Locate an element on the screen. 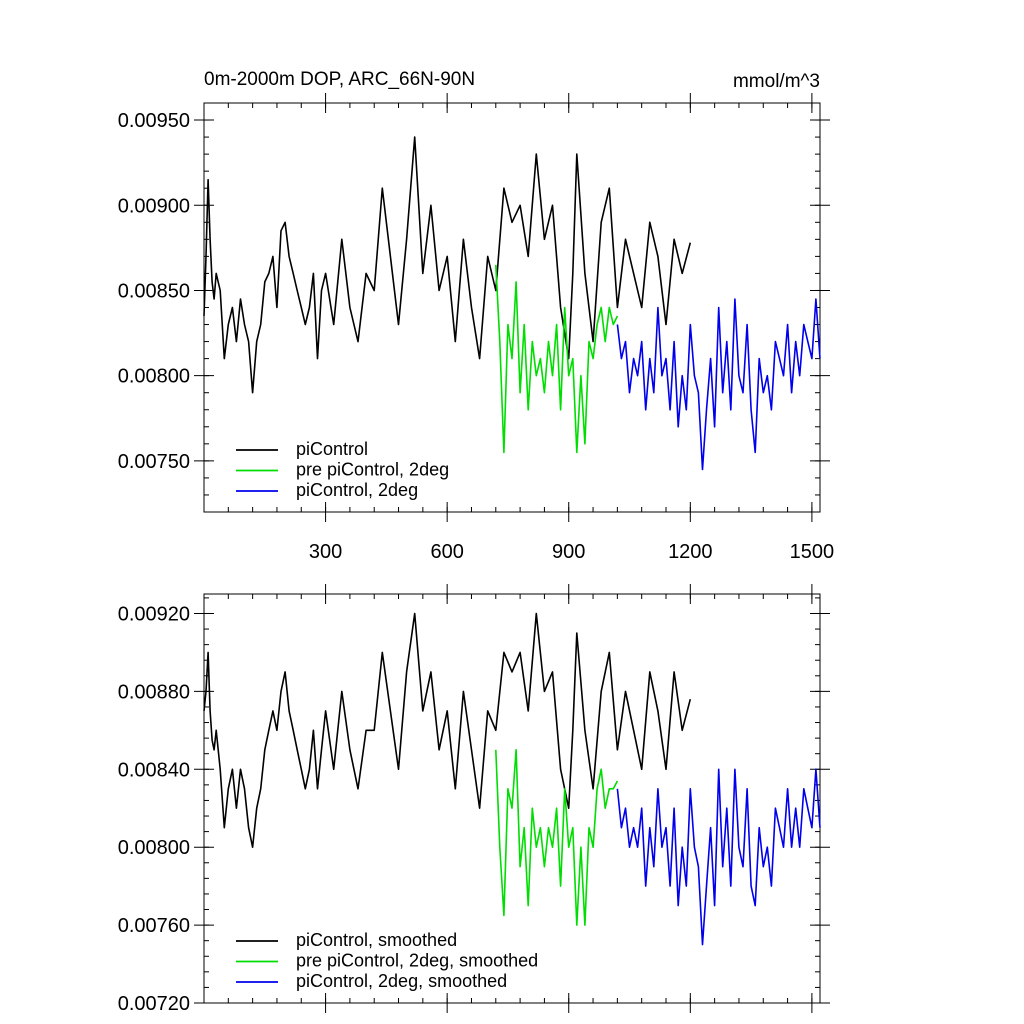  x-tick-label: 600 is located at coordinates (446, 552).